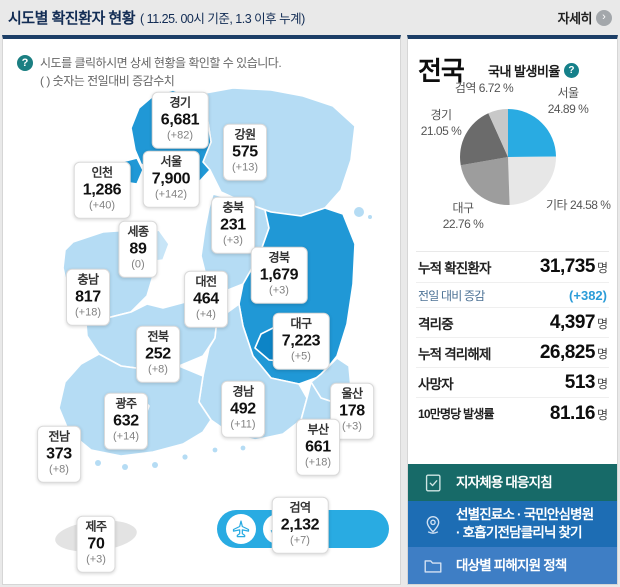 The image size is (620, 587). What do you see at coordinates (96, 544) in the screenshot?
I see `label-jeju: 제주 70 (+3)` at bounding box center [96, 544].